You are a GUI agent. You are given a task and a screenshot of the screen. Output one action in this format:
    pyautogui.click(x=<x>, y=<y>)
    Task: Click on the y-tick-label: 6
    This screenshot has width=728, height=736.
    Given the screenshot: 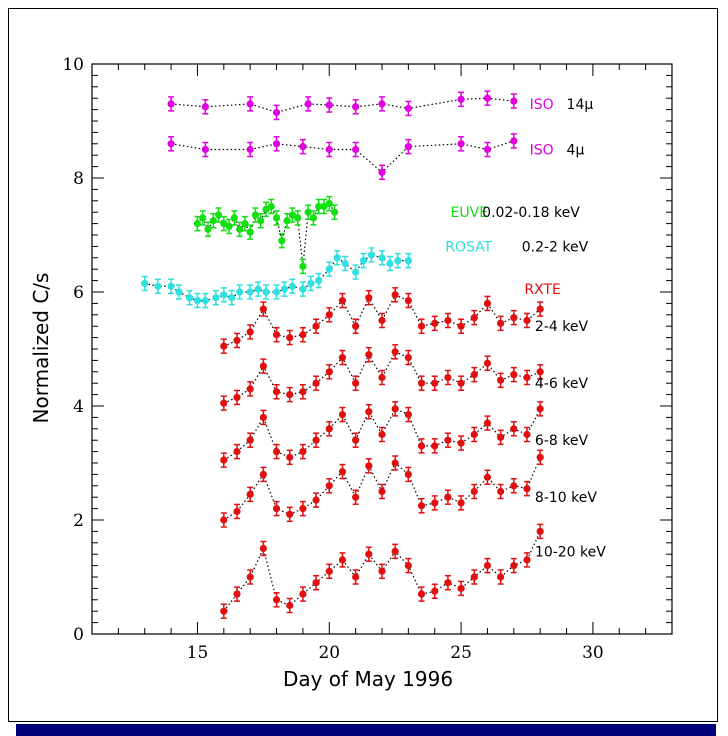 What is the action you would take?
    pyautogui.click(x=78, y=293)
    